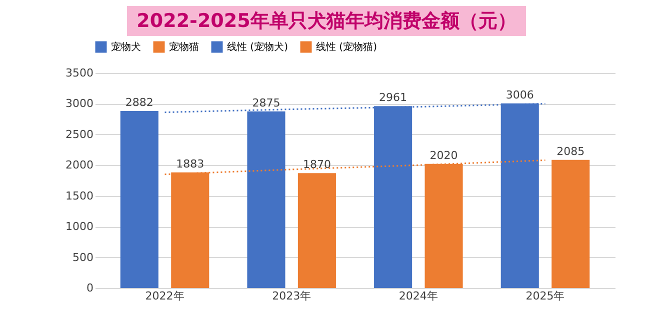 The height and width of the screenshot is (327, 653). Describe the element at coordinates (266, 103) in the screenshot. I see `data-label: 2875` at that location.